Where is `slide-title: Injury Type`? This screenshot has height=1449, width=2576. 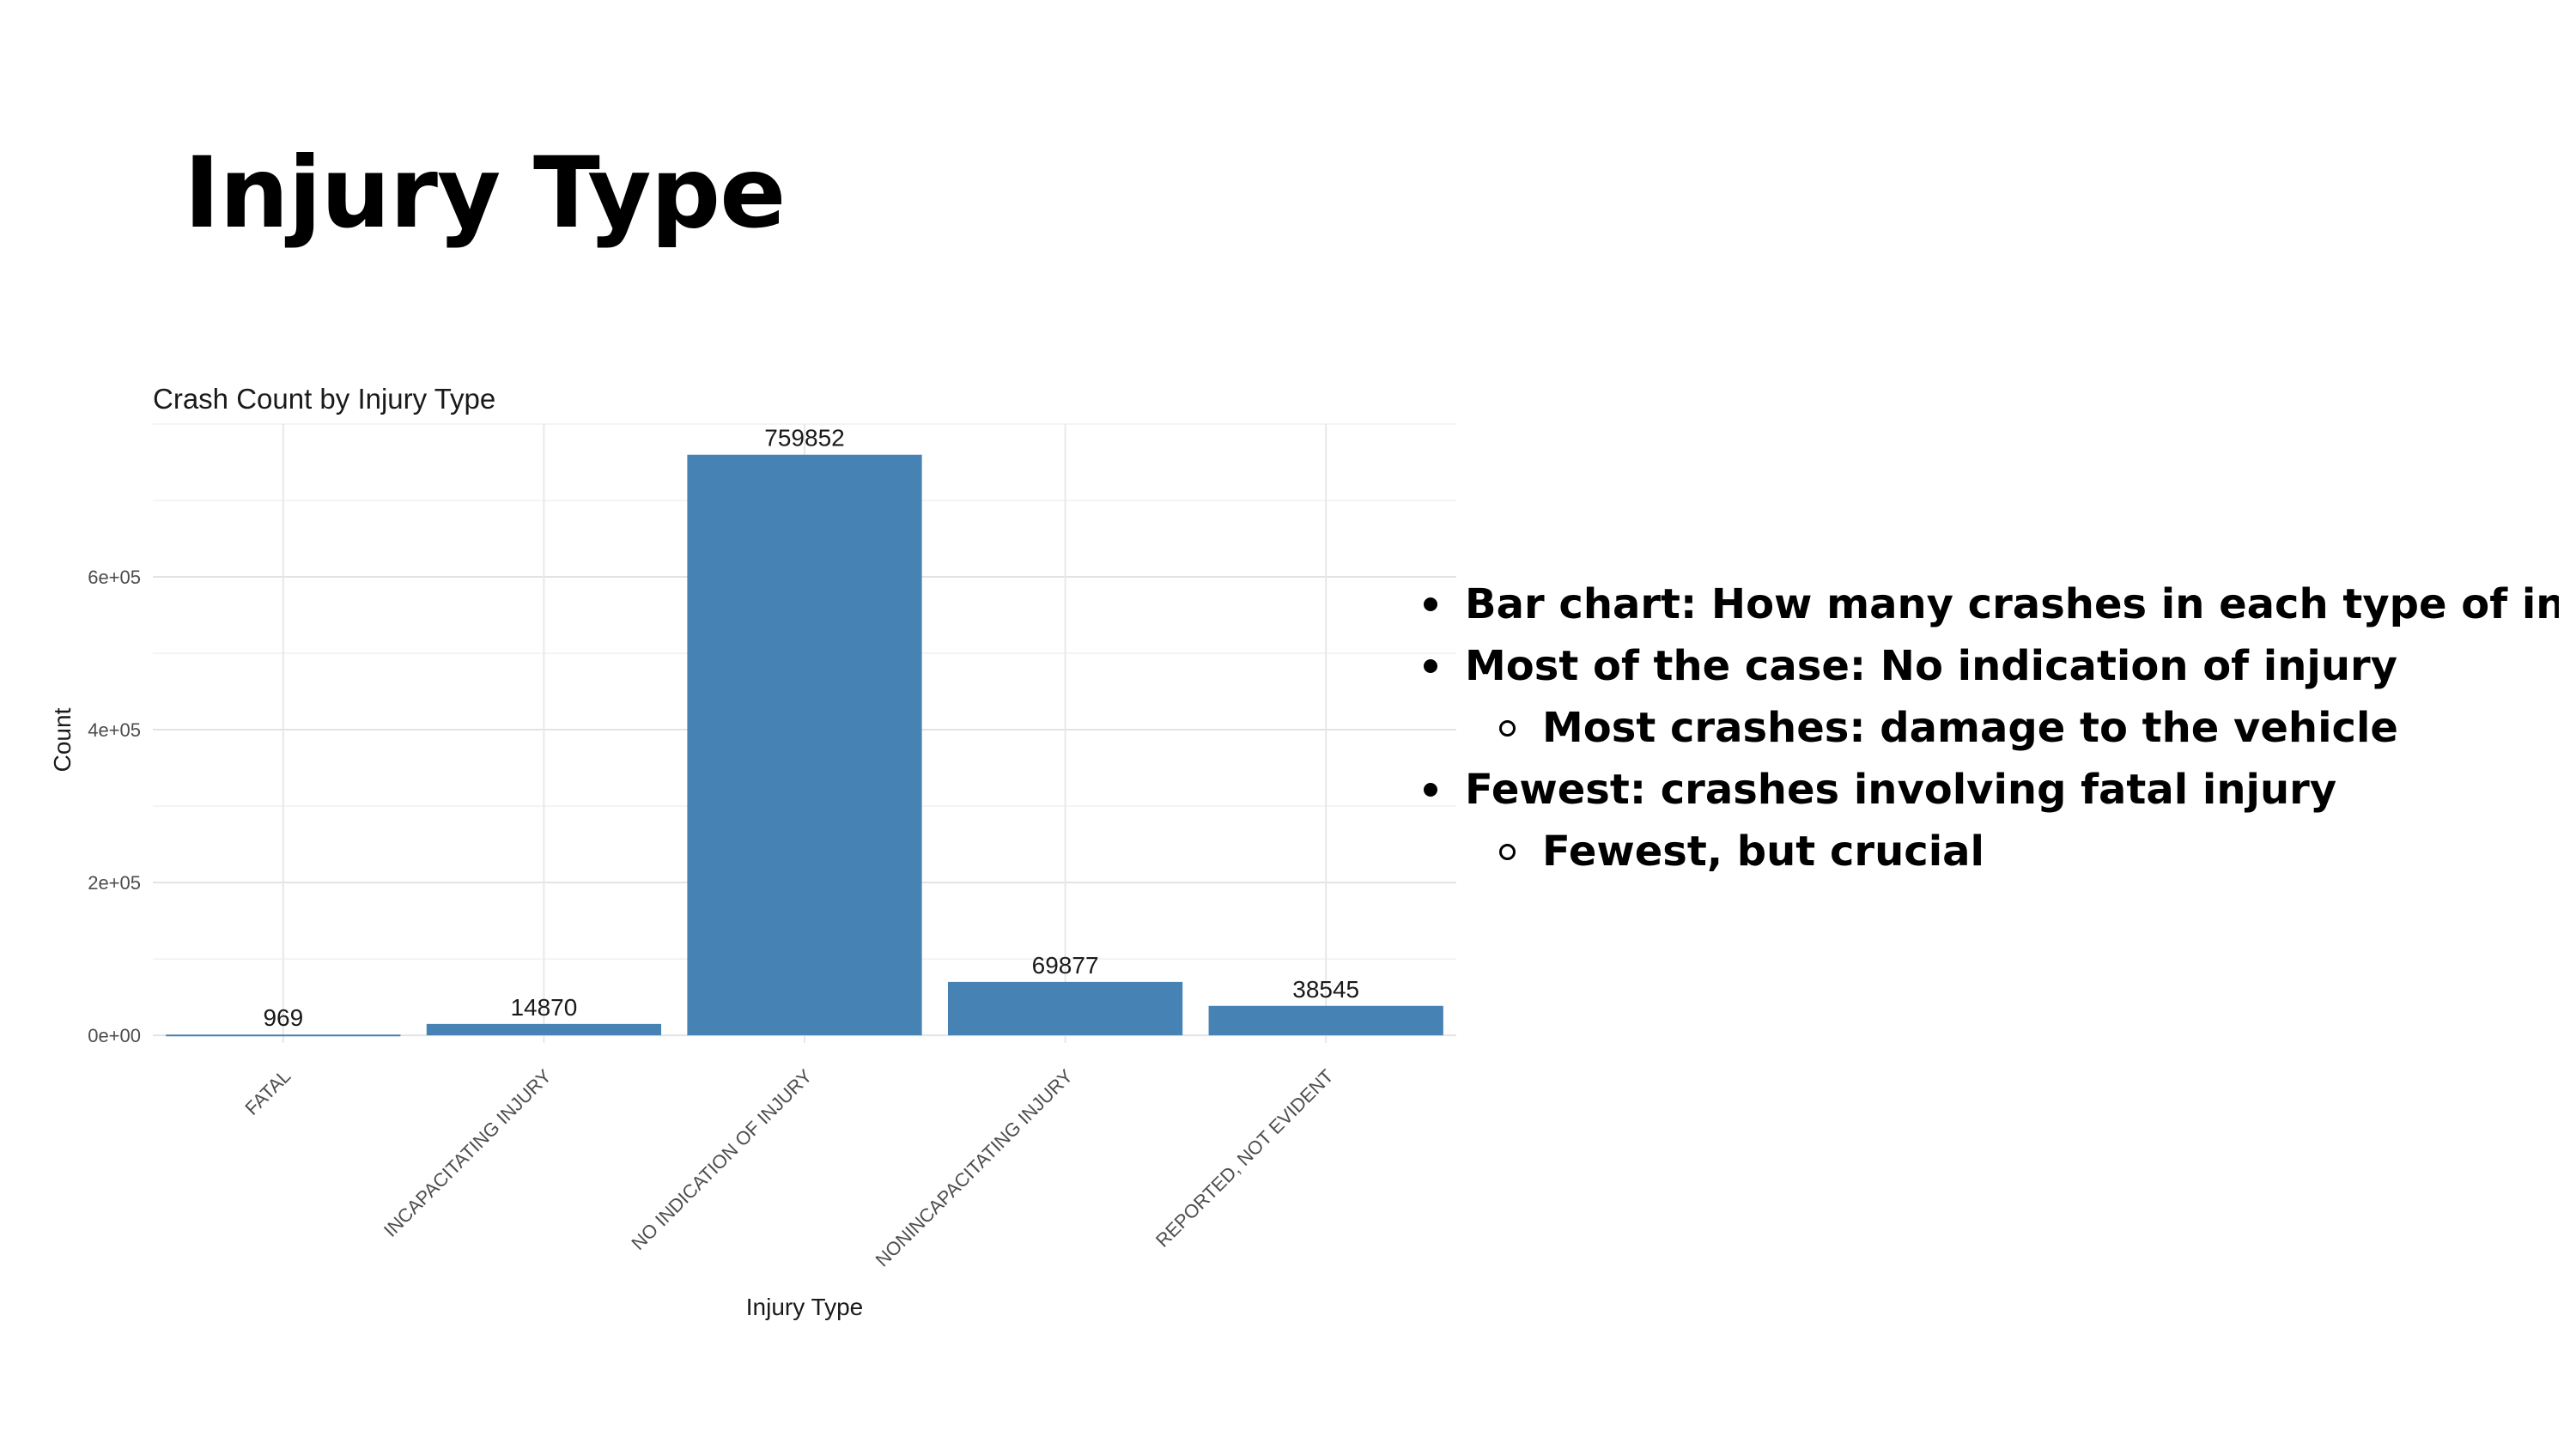
slide-title: Injury Type is located at coordinates (485, 193).